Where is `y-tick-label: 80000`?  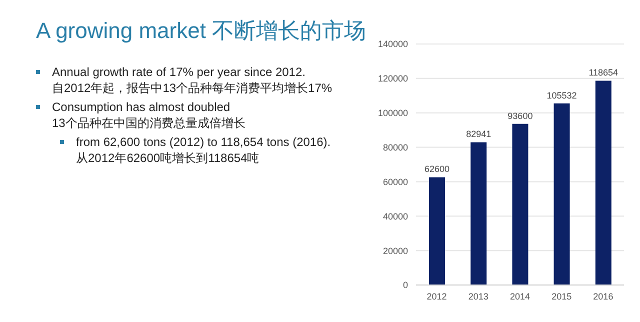
y-tick-label: 80000 is located at coordinates (395, 147).